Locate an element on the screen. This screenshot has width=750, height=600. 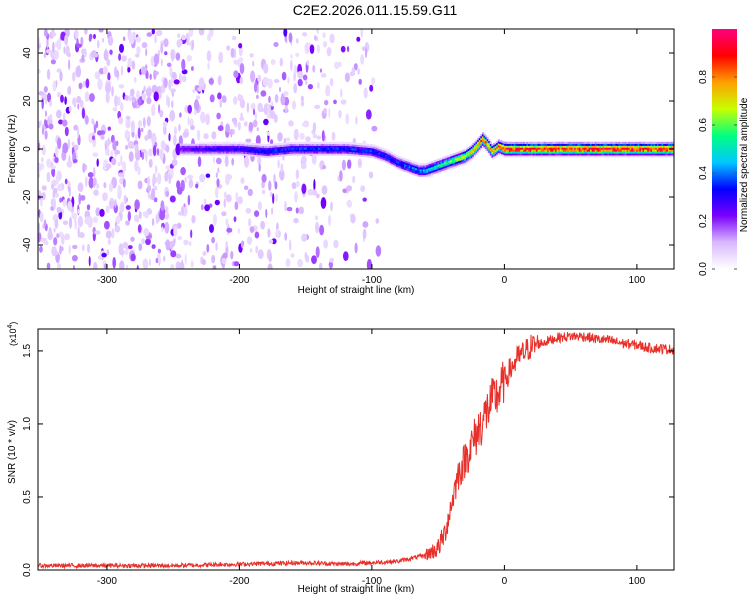
y-tick-label: 0.5 is located at coordinates (27, 497).